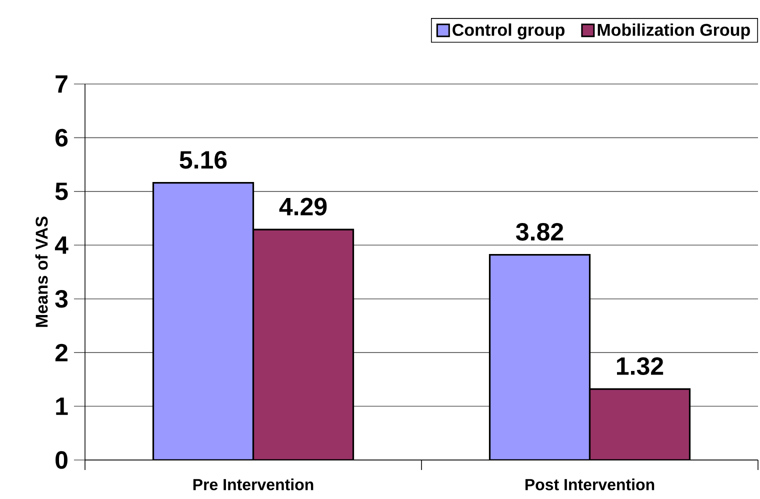 Image resolution: width=760 pixels, height=499 pixels. Describe the element at coordinates (303, 207) in the screenshot. I see `data-label: 4.29` at that location.